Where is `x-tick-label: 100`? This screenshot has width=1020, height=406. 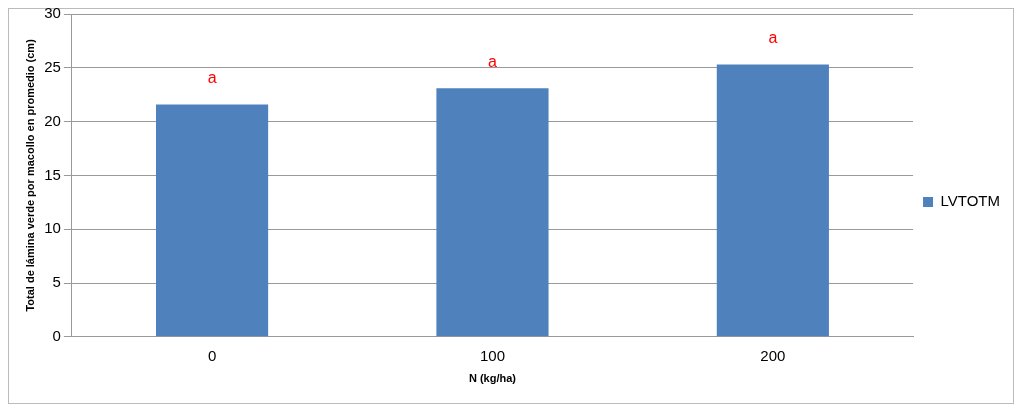
x-tick-label: 100 is located at coordinates (492, 355).